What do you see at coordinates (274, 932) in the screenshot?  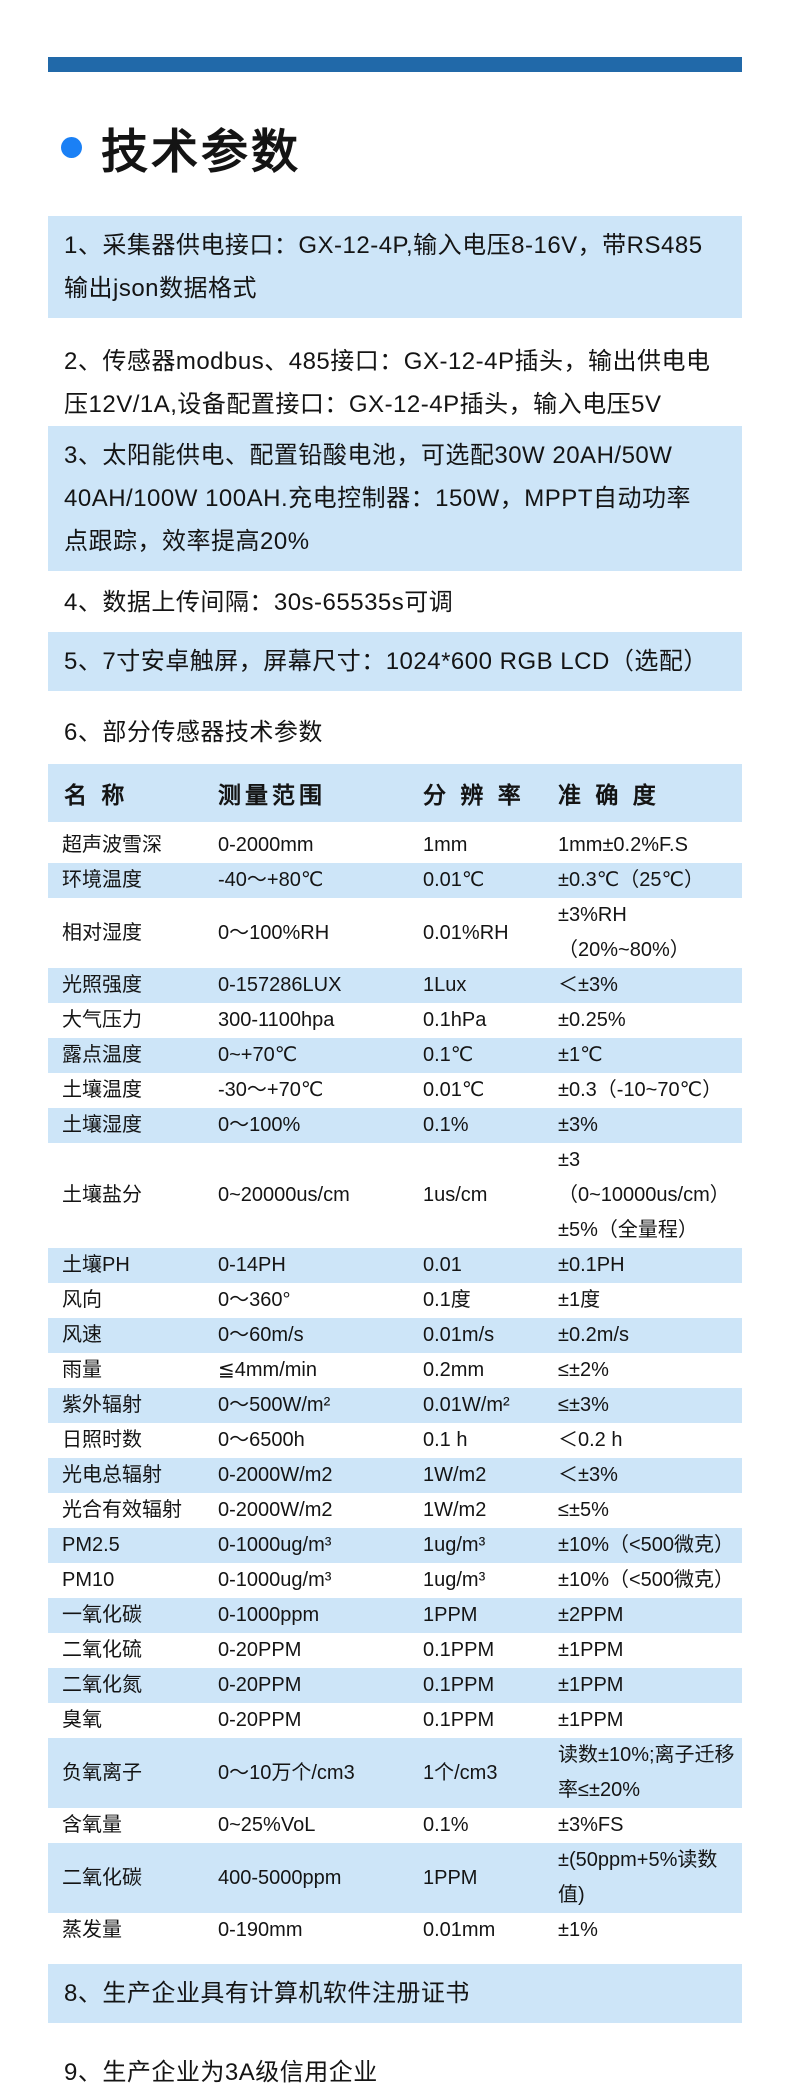 I see `cell-range: 0～100%RH` at bounding box center [274, 932].